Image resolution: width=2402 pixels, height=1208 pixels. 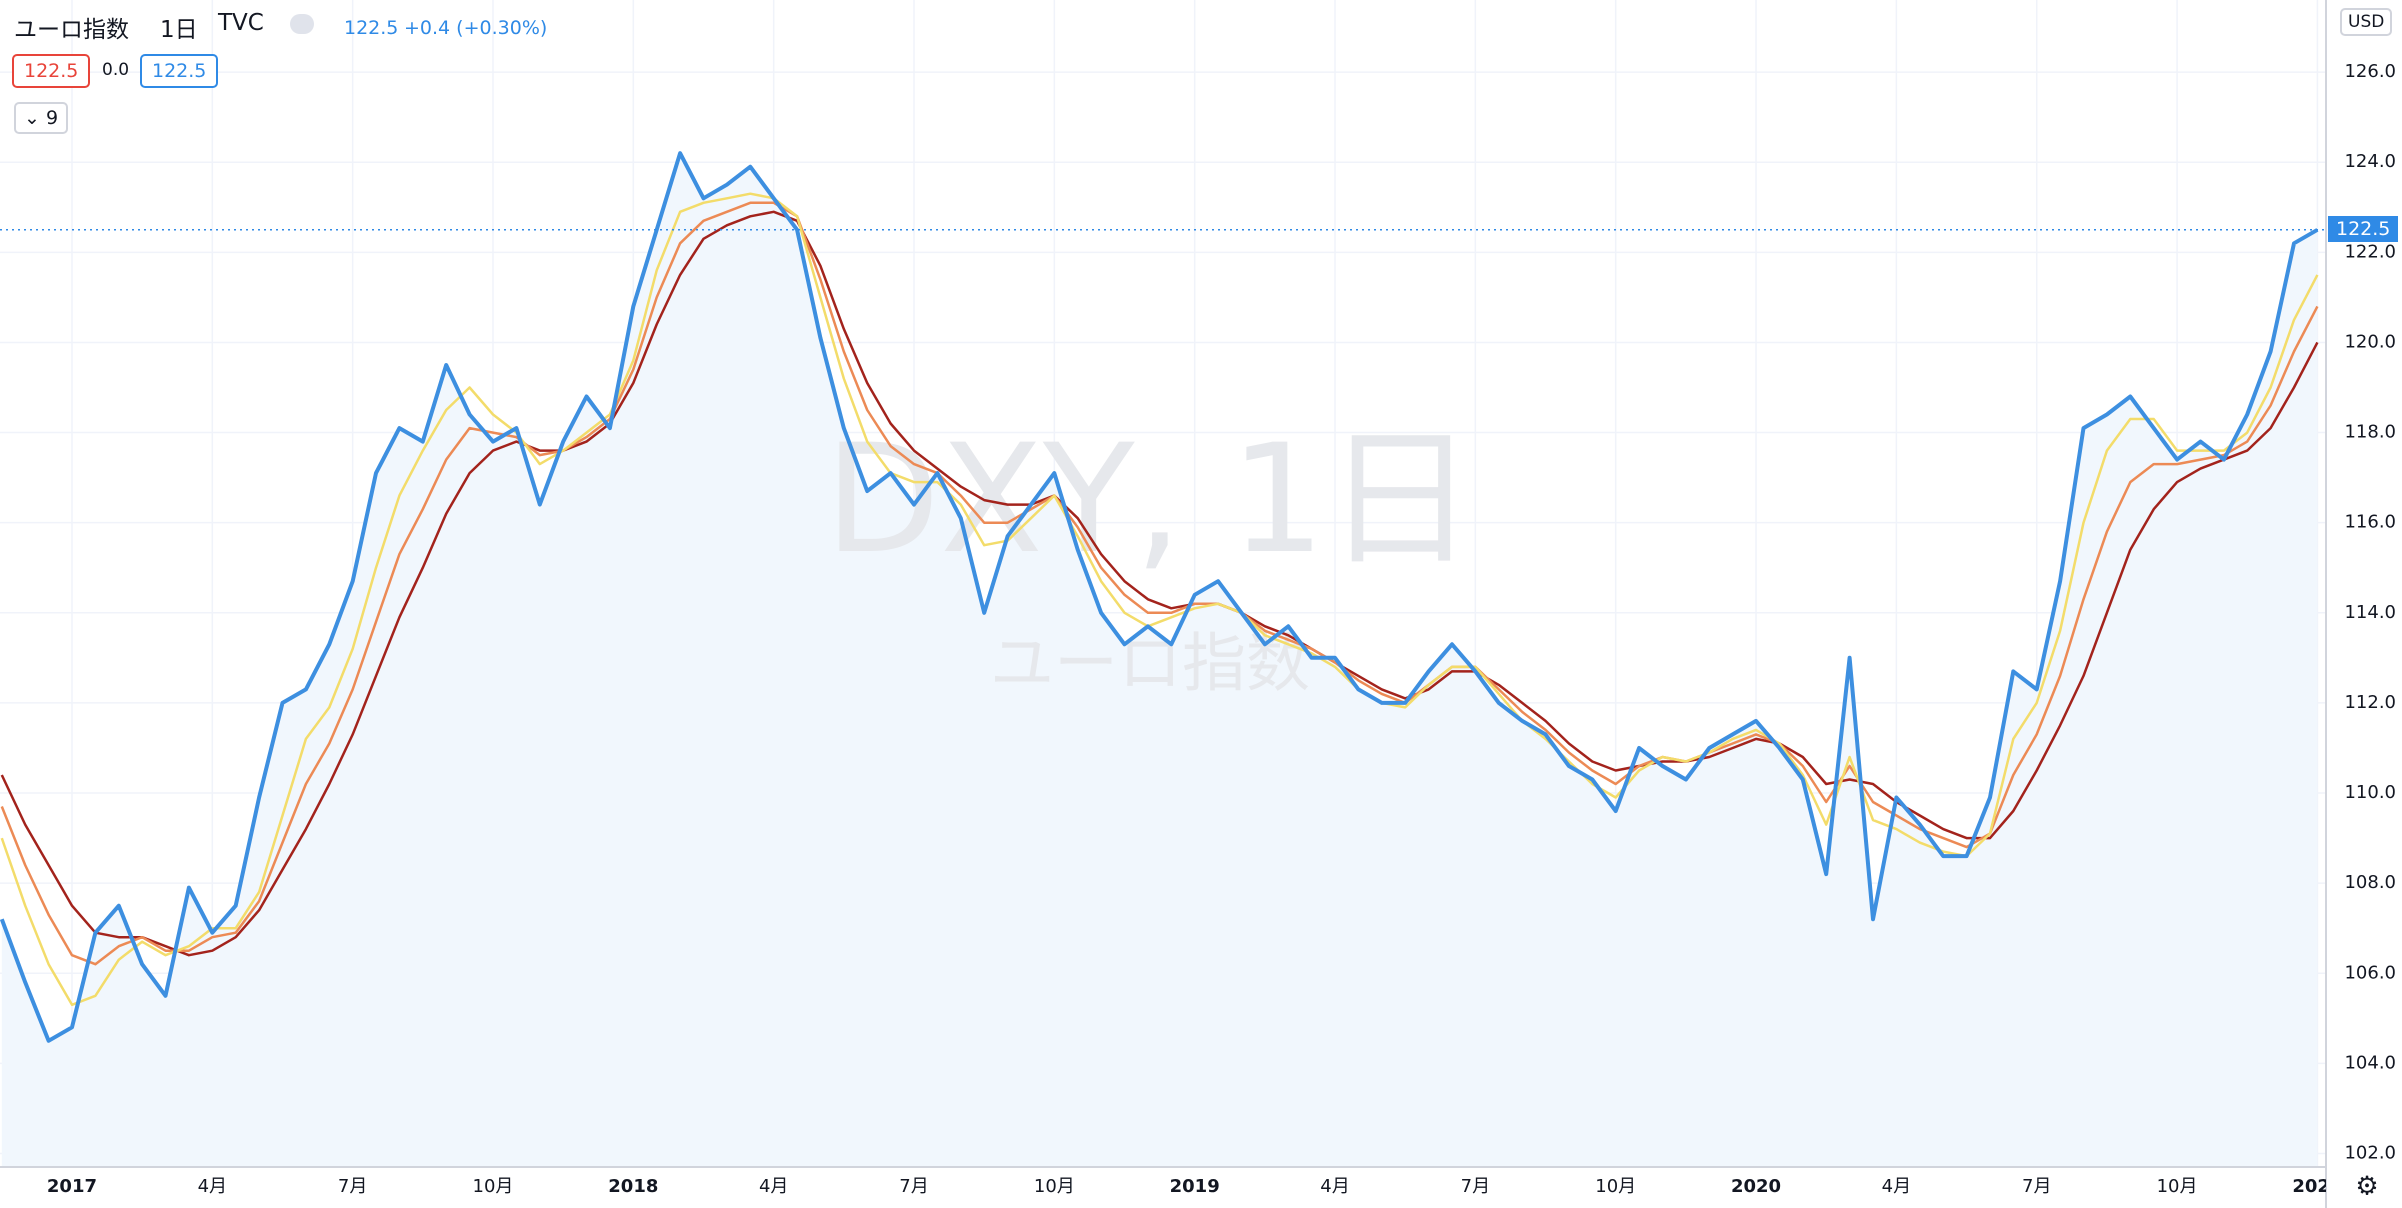 I want to click on y-tick-label: 108.0, so click(x=2370, y=882).